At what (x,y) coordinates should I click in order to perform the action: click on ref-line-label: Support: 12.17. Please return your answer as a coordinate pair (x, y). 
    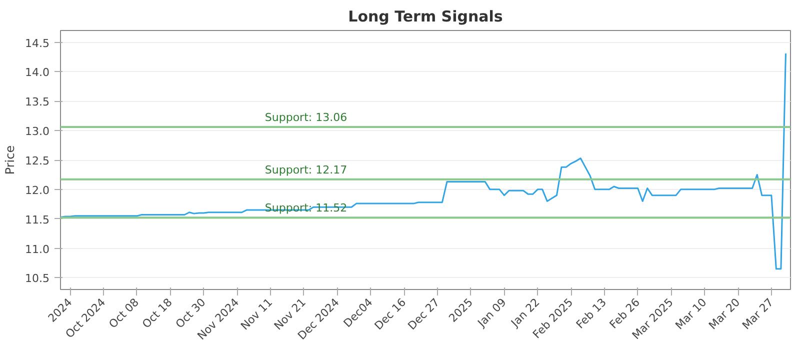
    Looking at the image, I should click on (306, 169).